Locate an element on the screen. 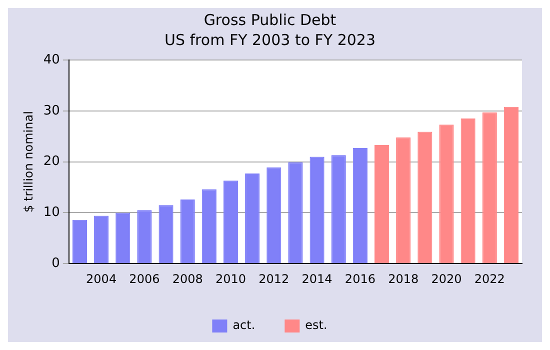 The height and width of the screenshot is (350, 550). x-tick-label: 2022 is located at coordinates (489, 279).